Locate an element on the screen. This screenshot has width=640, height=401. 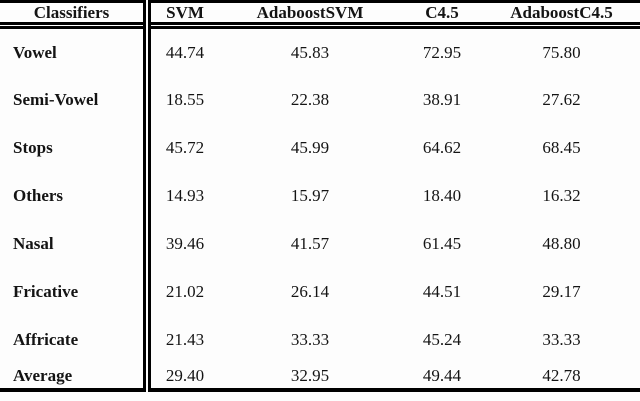
cell-adaboostc45: 75.80 is located at coordinates (561, 52).